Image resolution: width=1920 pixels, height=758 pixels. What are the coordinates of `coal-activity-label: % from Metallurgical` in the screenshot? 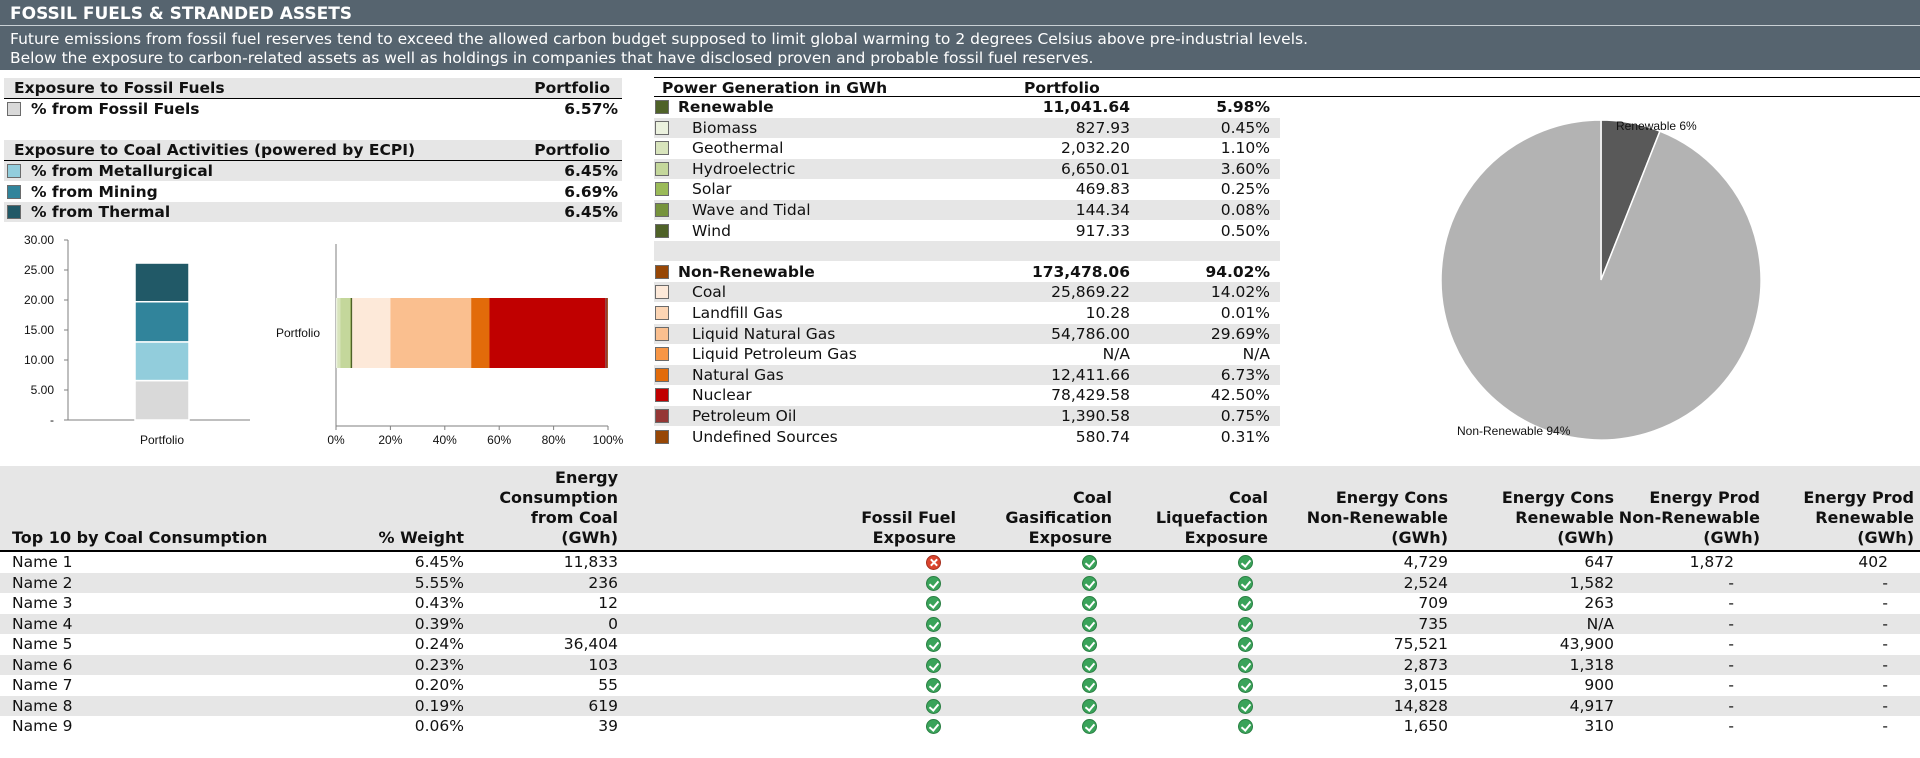 It's located at (122, 171).